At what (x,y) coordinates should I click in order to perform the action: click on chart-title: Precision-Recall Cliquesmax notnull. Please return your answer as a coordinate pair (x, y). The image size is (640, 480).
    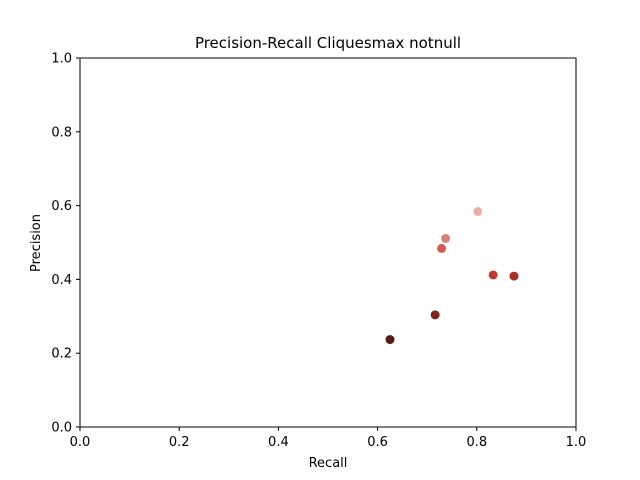
    Looking at the image, I should click on (328, 43).